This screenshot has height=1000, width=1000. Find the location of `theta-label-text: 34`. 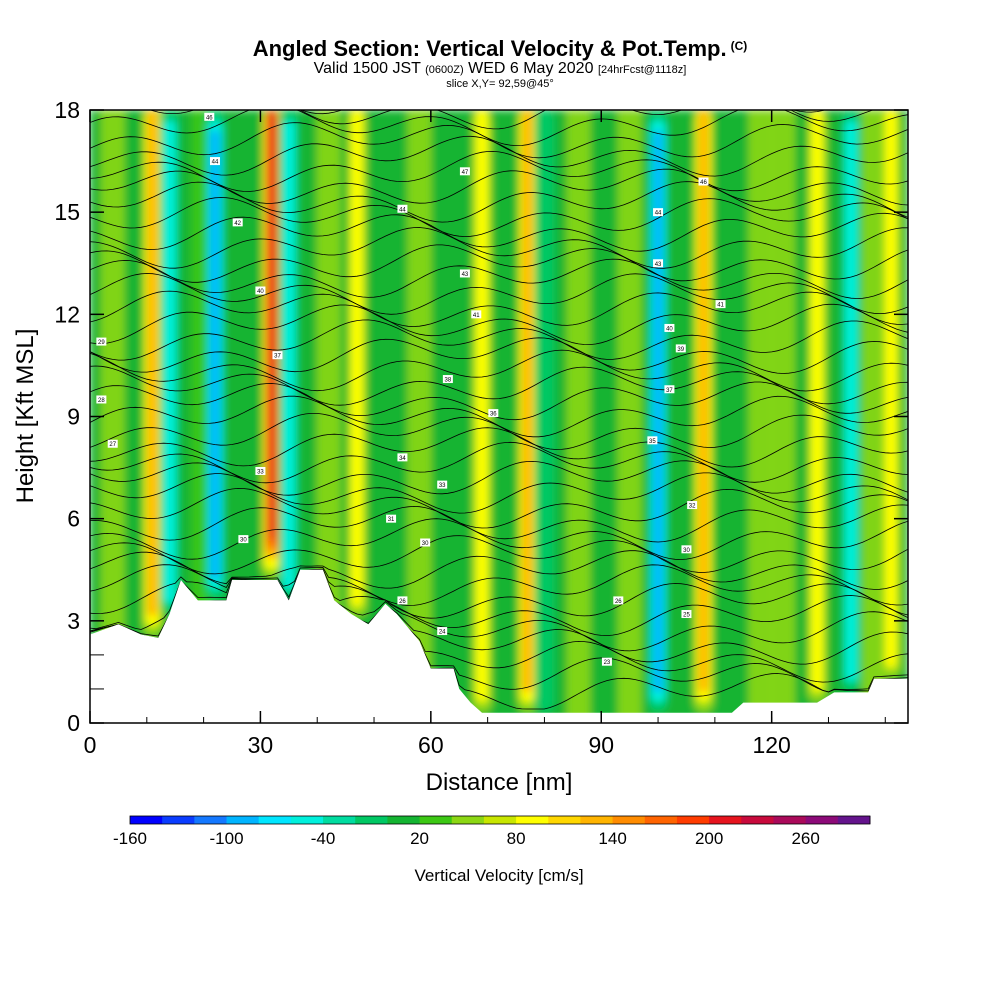

theta-label-text: 34 is located at coordinates (402, 459).